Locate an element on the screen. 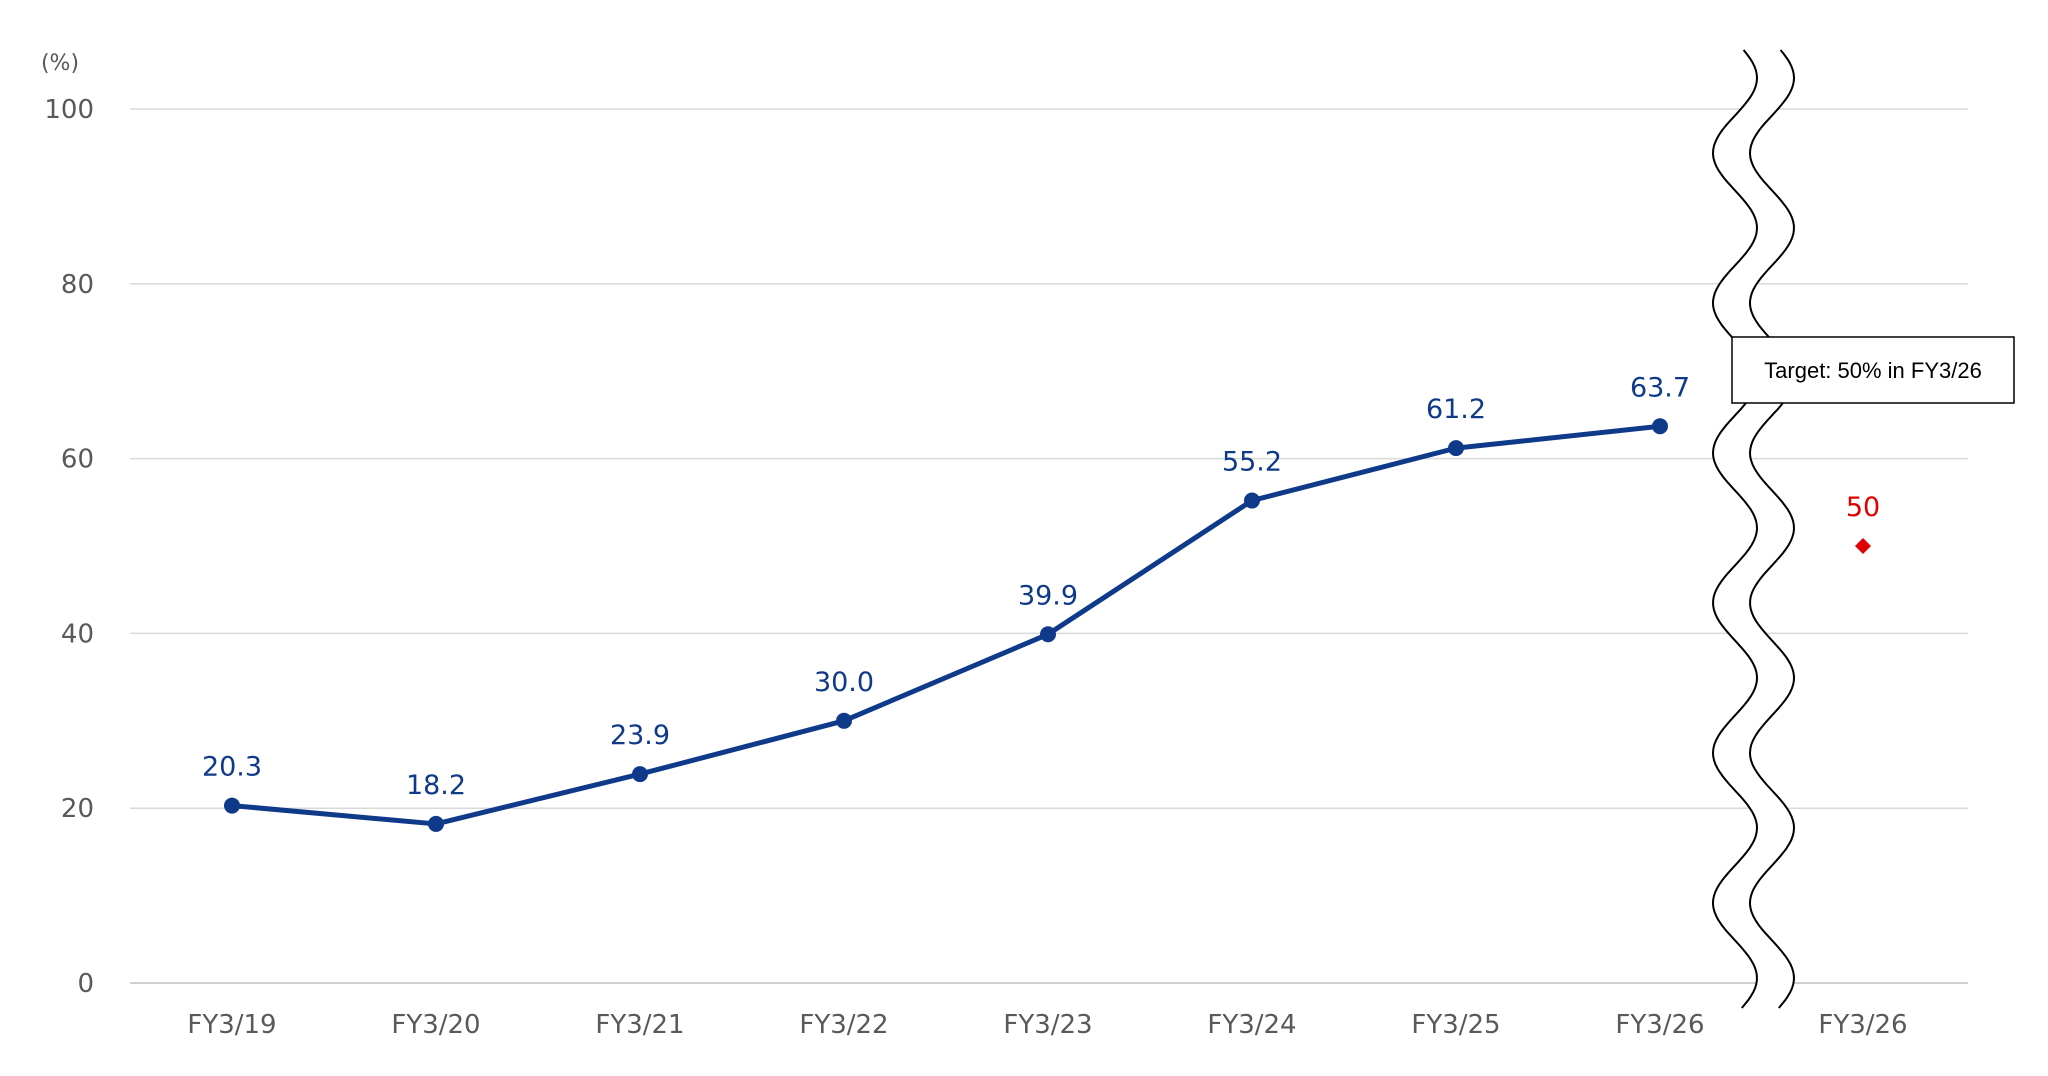  target-label: 50 is located at coordinates (1863, 507).